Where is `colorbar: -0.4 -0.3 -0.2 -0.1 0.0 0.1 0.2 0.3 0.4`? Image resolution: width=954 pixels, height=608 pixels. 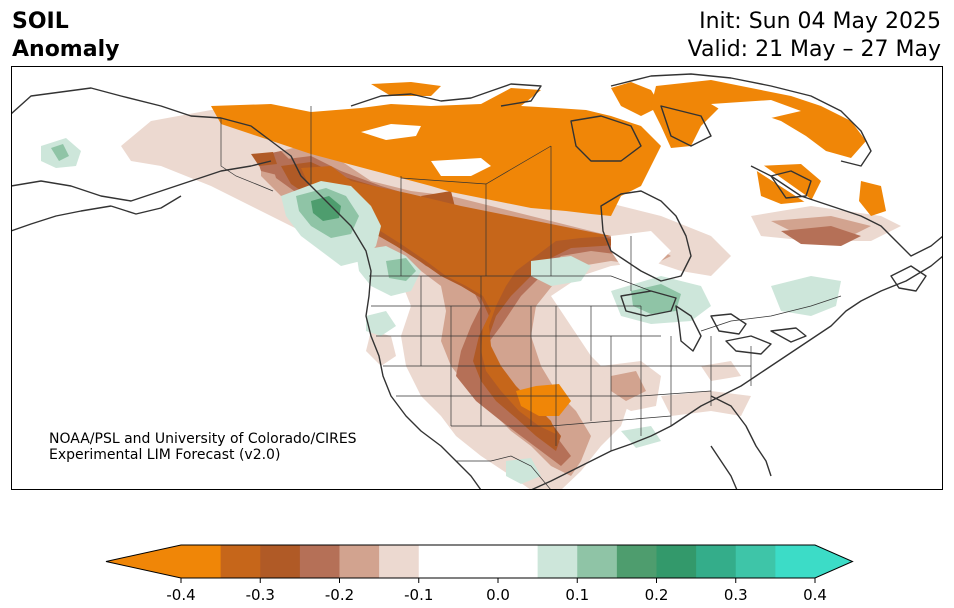
colorbar: -0.4 -0.3 -0.2 -0.1 0.0 0.1 0.2 0.3 0.4 is located at coordinates (479, 573).